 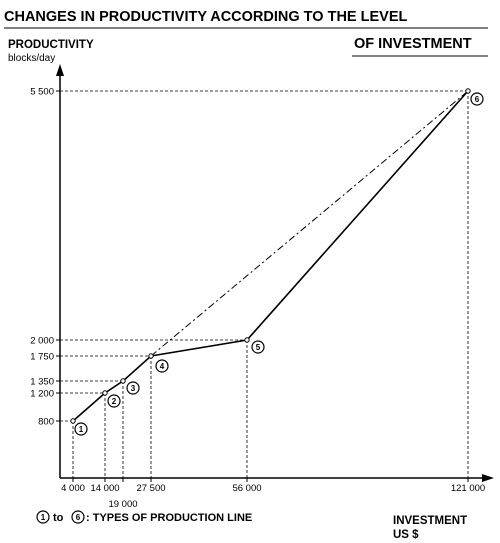 I want to click on x-tick-label: 121 000, so click(x=468, y=488).